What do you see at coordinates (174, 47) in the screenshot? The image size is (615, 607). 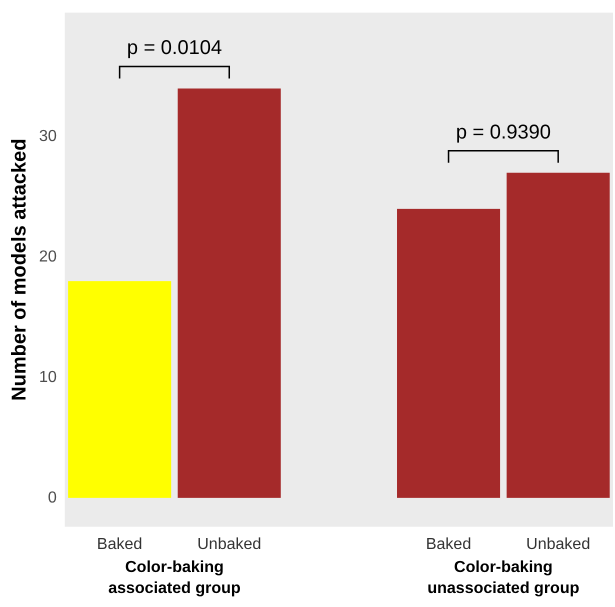 I see `annotation: p = 0.0104` at bounding box center [174, 47].